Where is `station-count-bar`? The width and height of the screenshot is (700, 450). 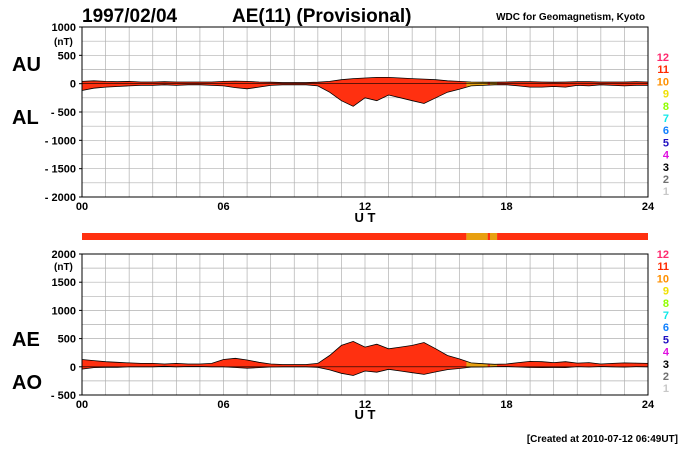
station-count-bar is located at coordinates (365, 236).